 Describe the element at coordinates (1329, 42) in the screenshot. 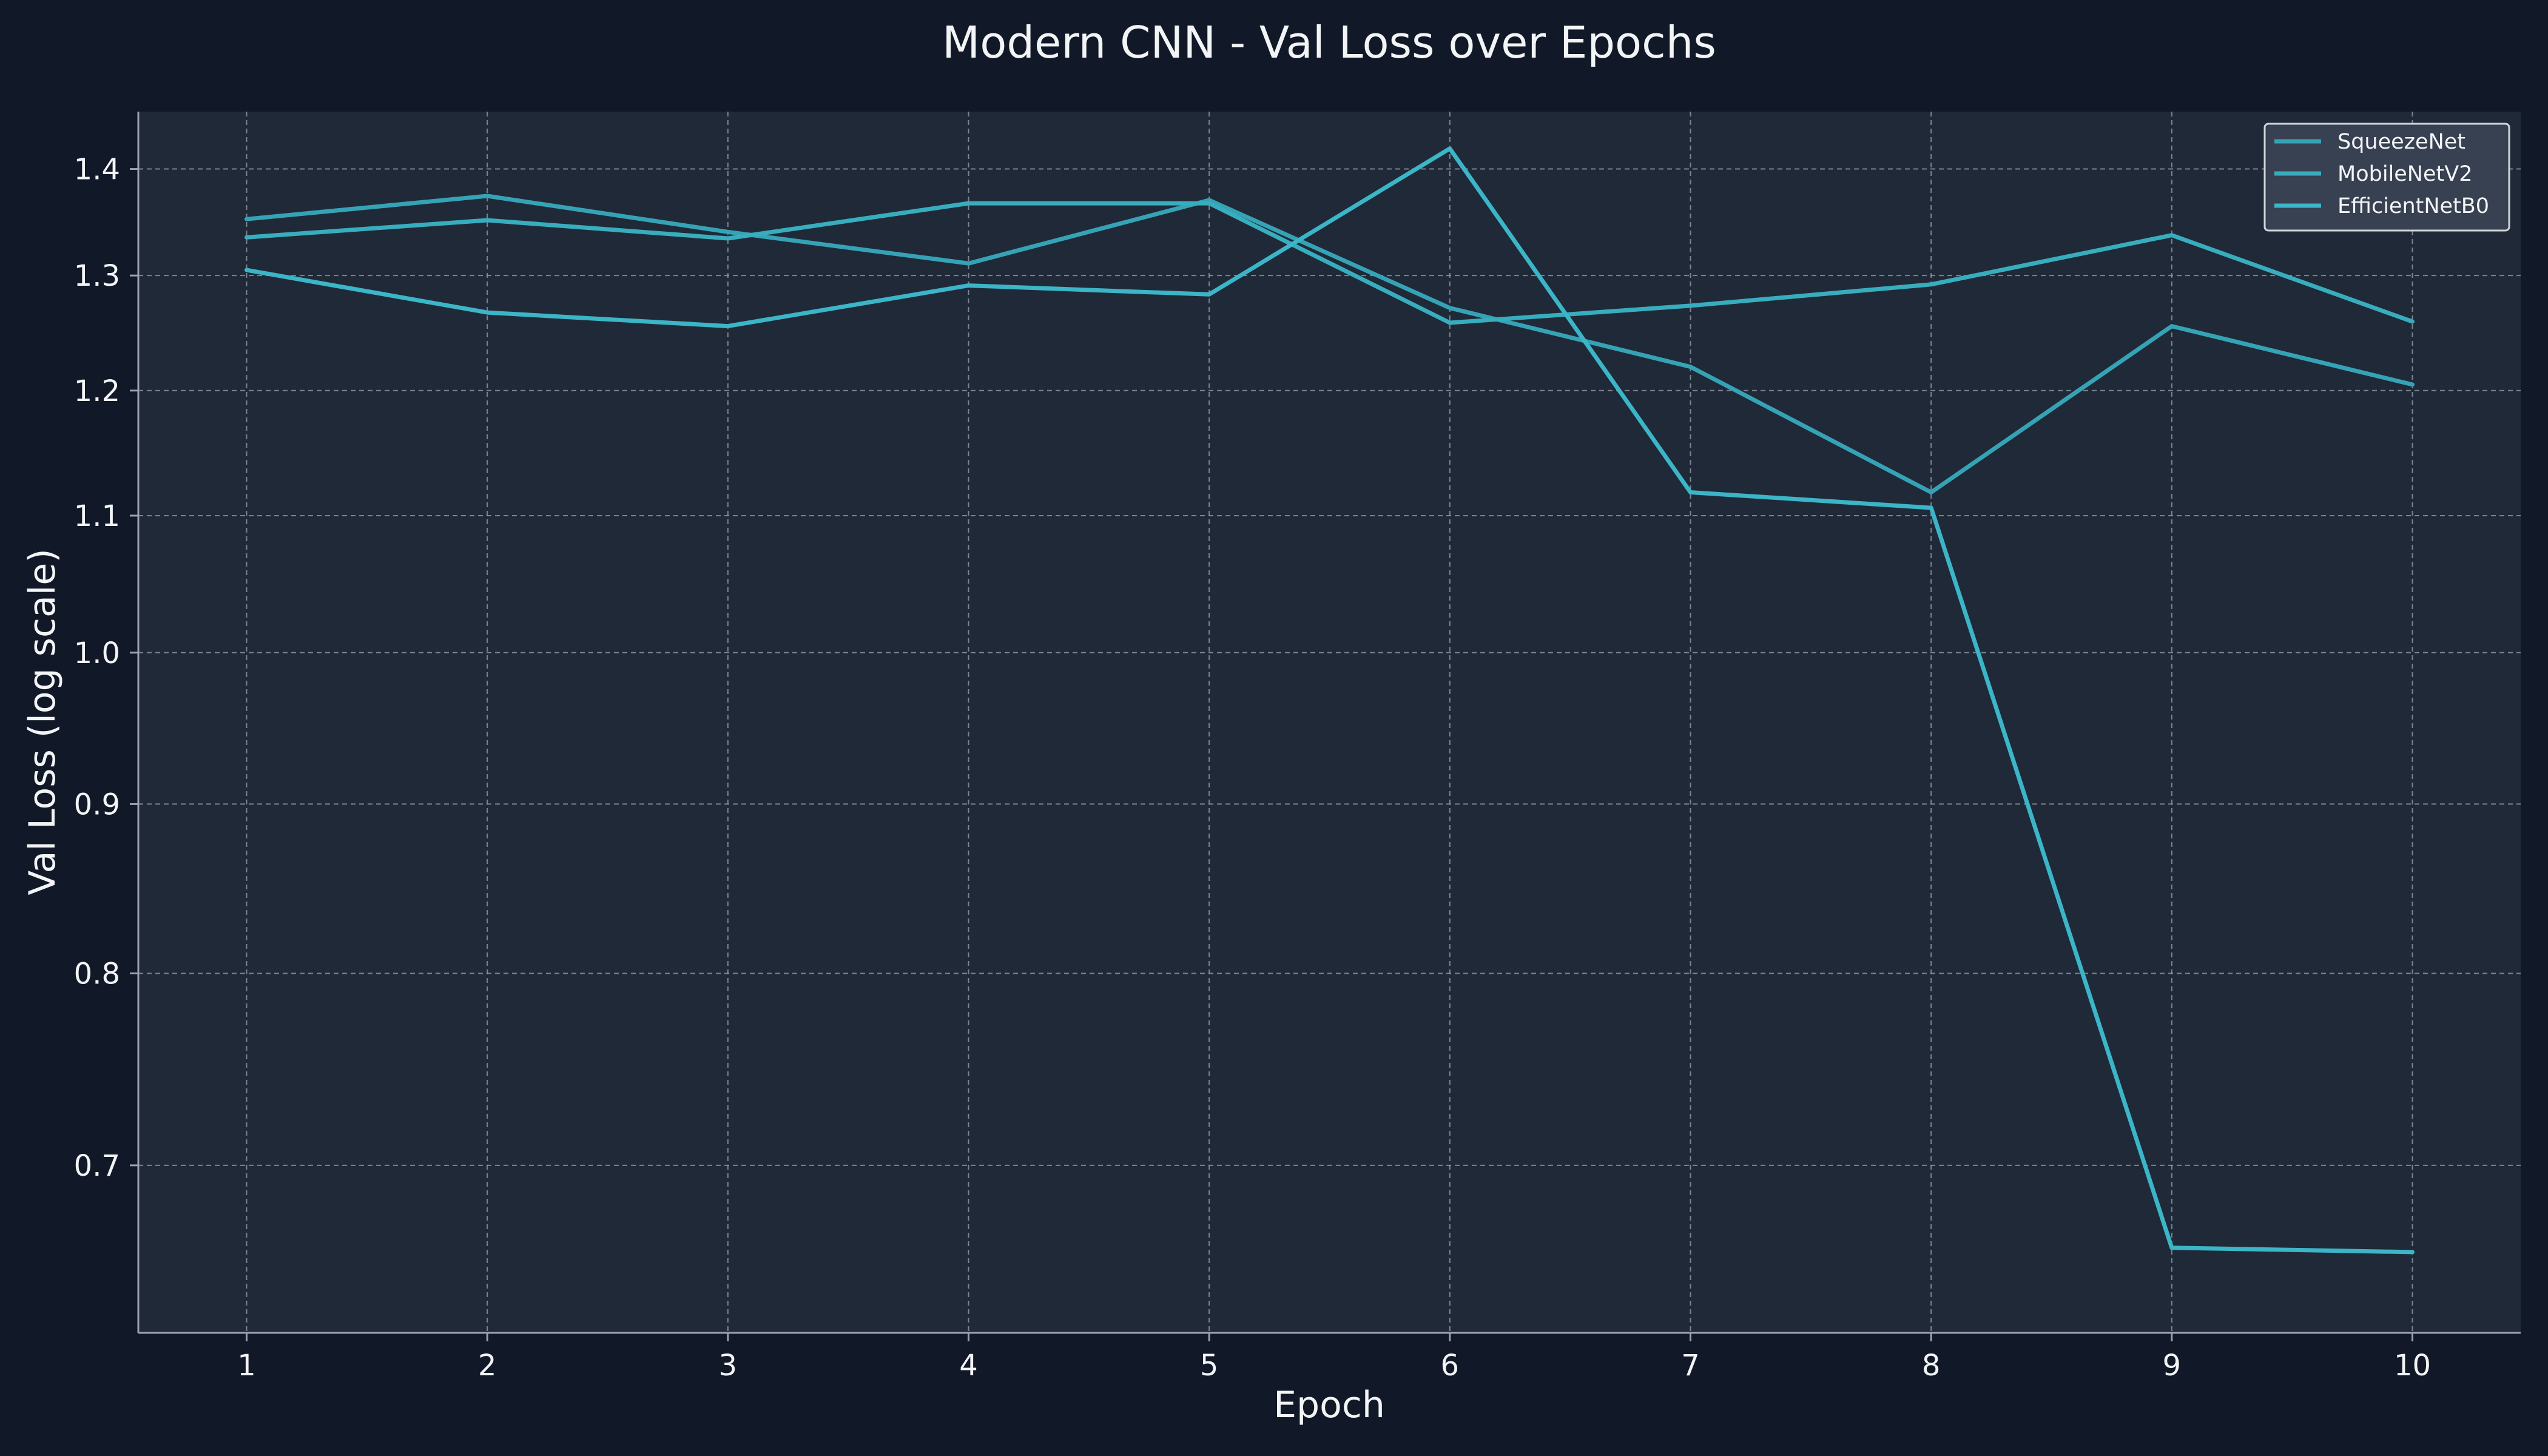

I see `chart-title: Modern CNN - Val Loss over Epochs` at that location.